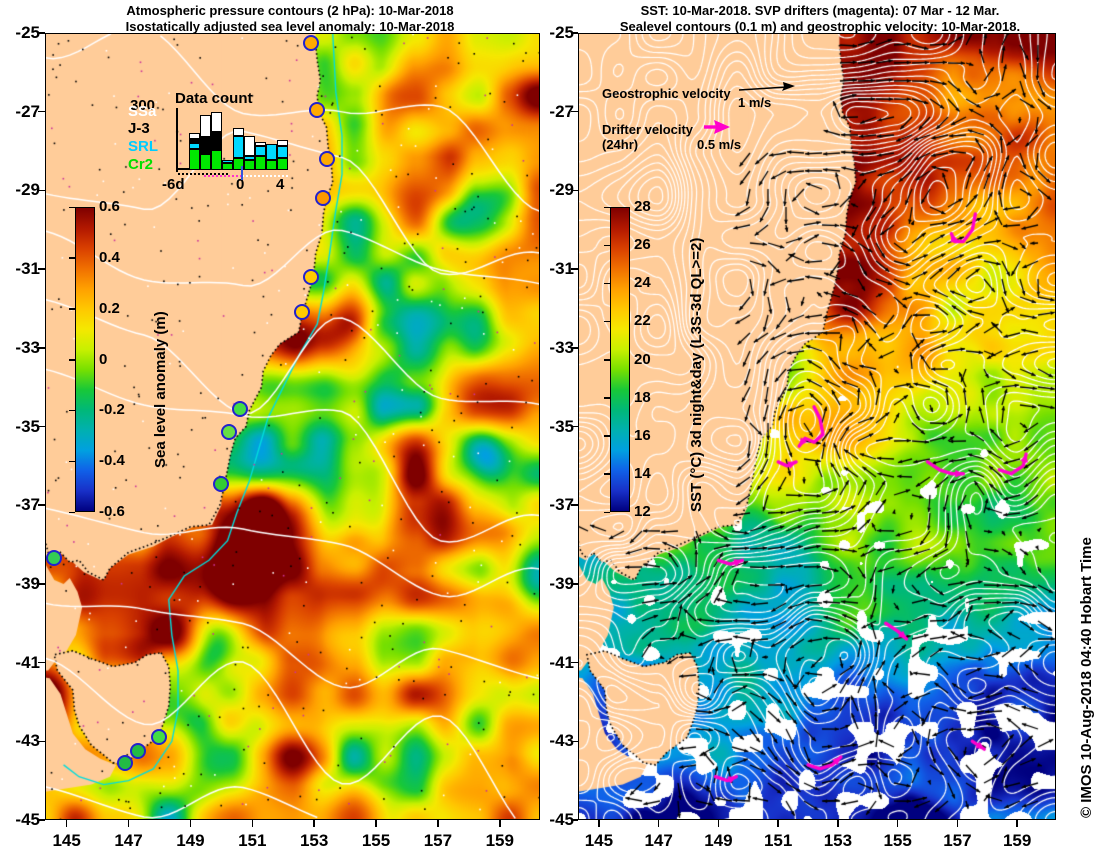 The image size is (1100, 851). What do you see at coordinates (642, 359) in the screenshot?
I see `colorbar-tick-label: 20` at bounding box center [642, 359].